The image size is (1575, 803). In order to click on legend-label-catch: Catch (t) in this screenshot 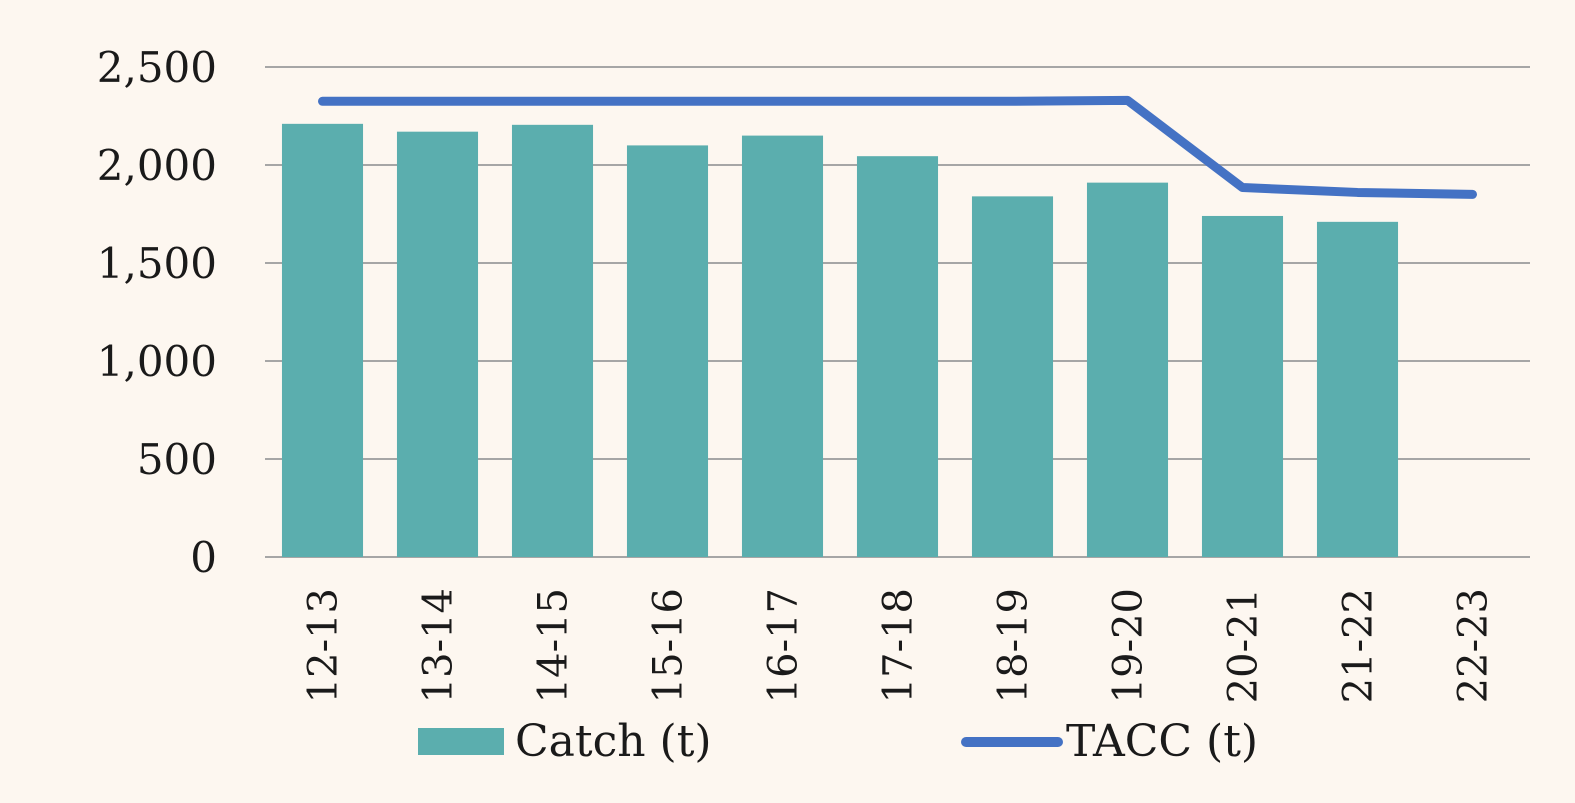, I will do `click(613, 741)`.